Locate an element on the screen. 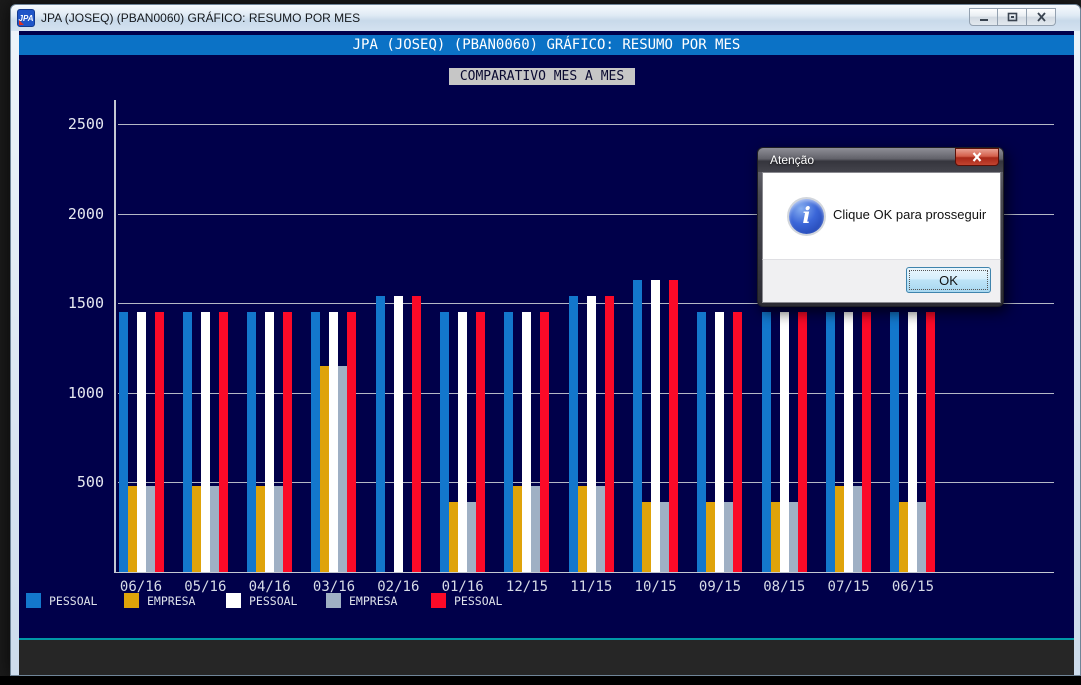 Image resolution: width=1081 pixels, height=685 pixels. x-axis-tick-label: 05/16 is located at coordinates (205, 587).